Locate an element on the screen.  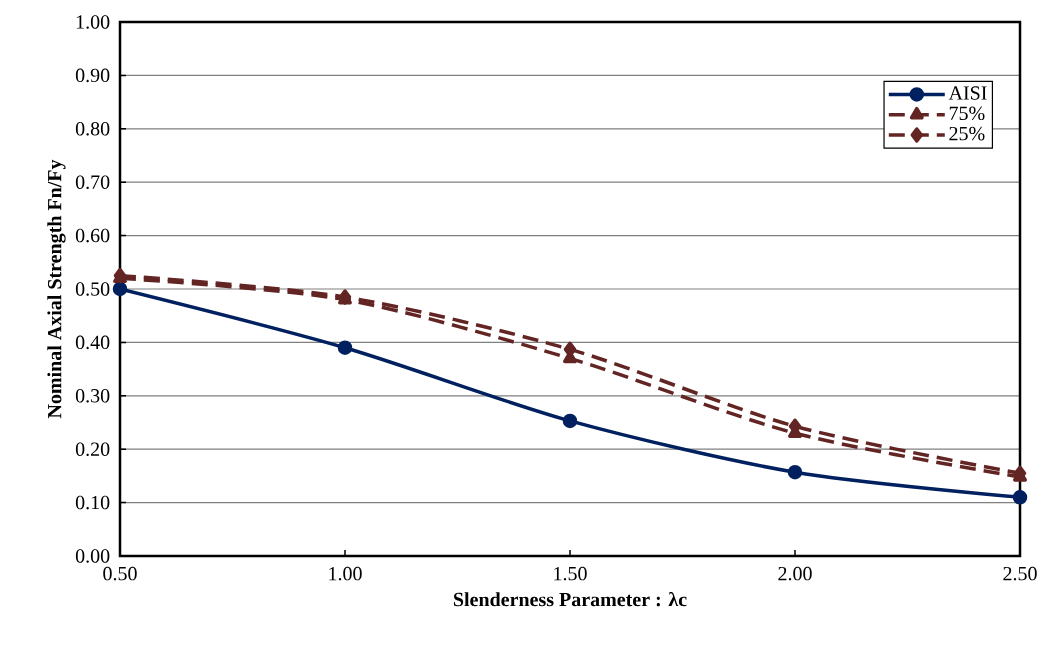
x-tick-label: 2.00 is located at coordinates (795, 573).